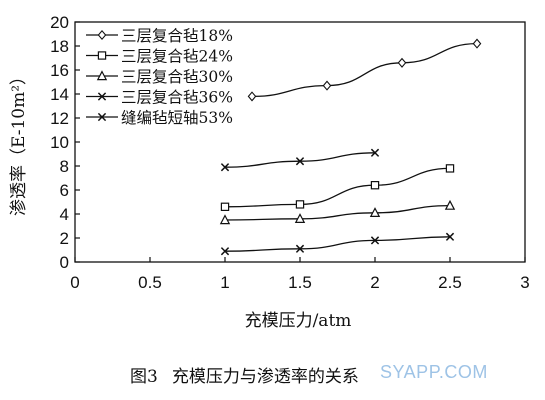 Image resolution: width=545 pixels, height=400 pixels. What do you see at coordinates (19, 142) in the screenshot?
I see `y-axis-title: 渗透率（E-10m²）` at bounding box center [19, 142].